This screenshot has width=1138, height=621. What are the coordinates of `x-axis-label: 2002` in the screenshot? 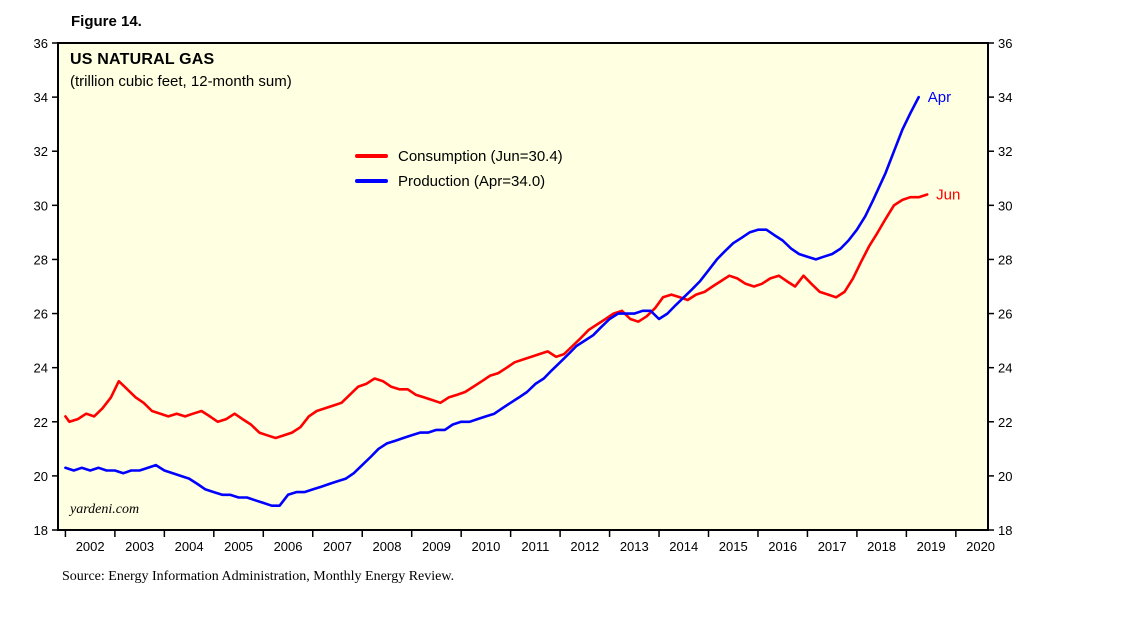 It's located at (90, 546).